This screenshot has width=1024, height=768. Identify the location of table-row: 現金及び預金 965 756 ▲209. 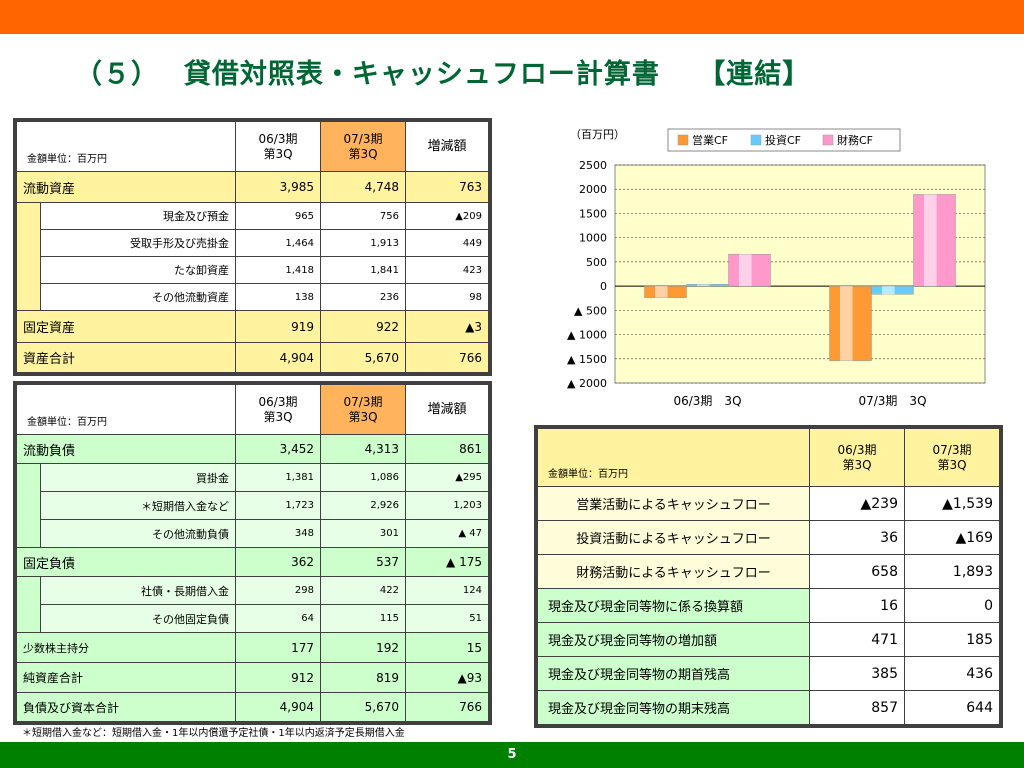
(252, 256).